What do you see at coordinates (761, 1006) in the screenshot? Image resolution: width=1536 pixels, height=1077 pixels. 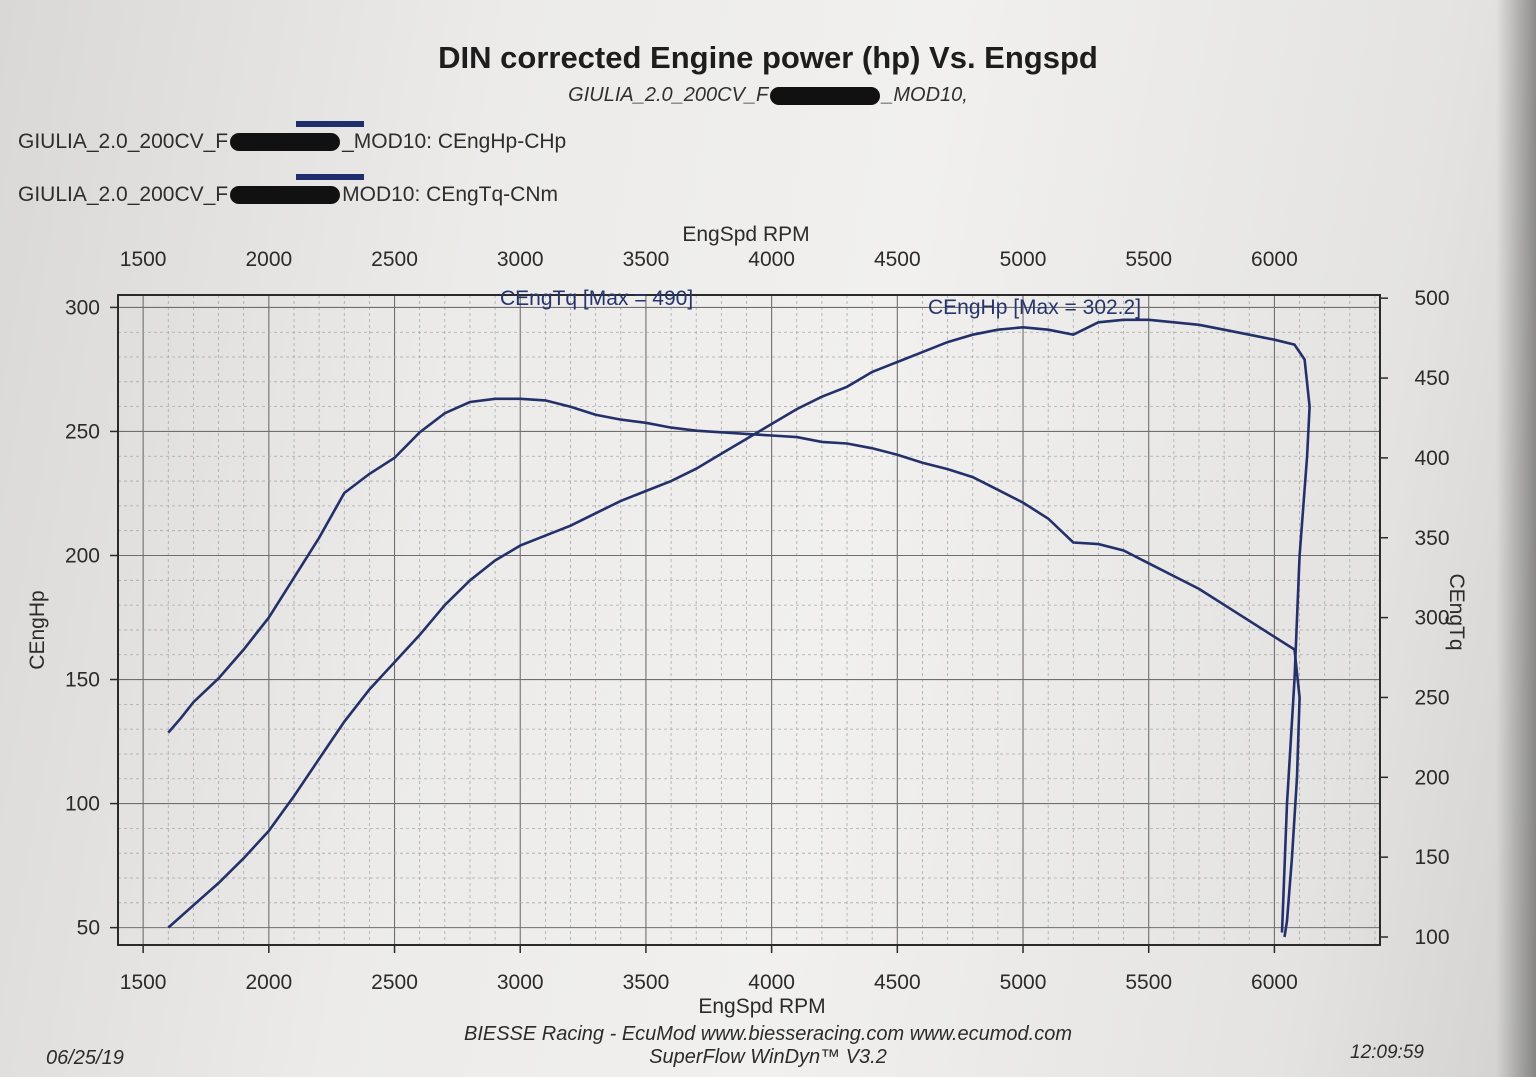 I see `x-axis-label: EngSpd RPM` at bounding box center [761, 1006].